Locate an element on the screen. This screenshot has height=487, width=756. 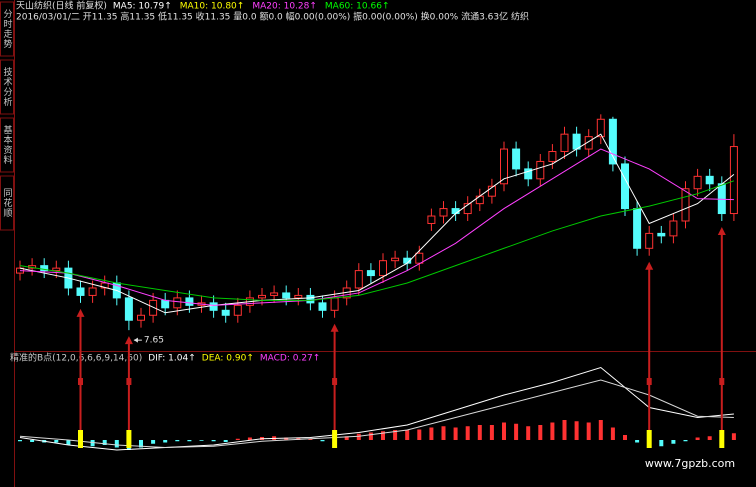
legend-item: MA5: 10.79↑ is located at coordinates (142, 7).